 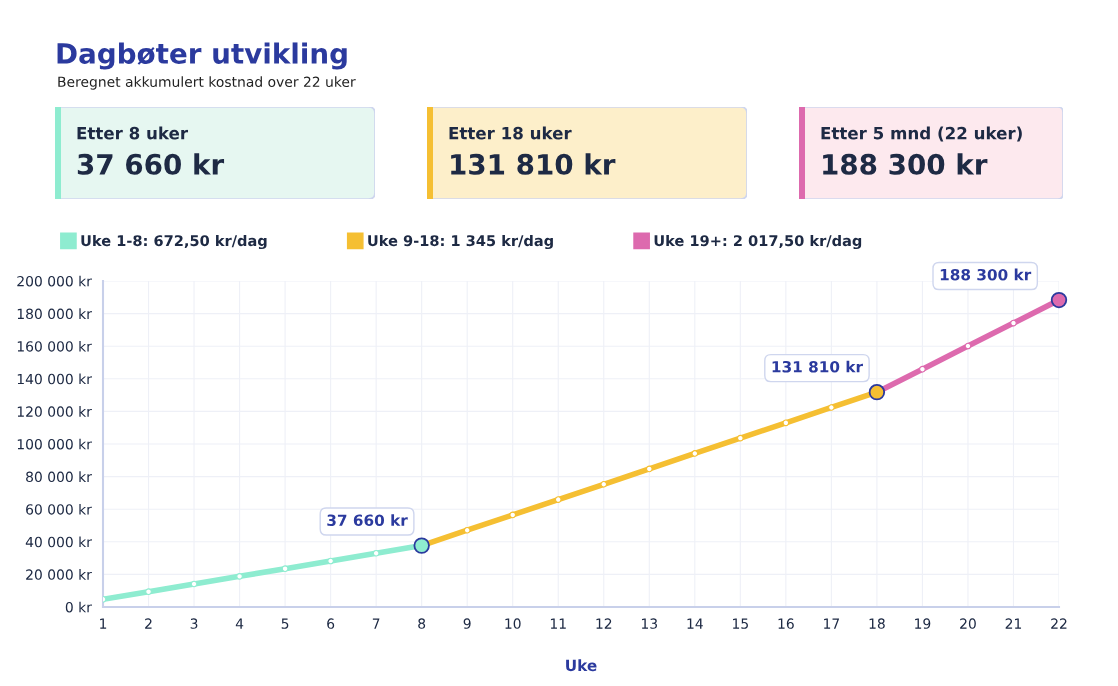 I want to click on x-tick-label: 5, so click(x=285, y=623).